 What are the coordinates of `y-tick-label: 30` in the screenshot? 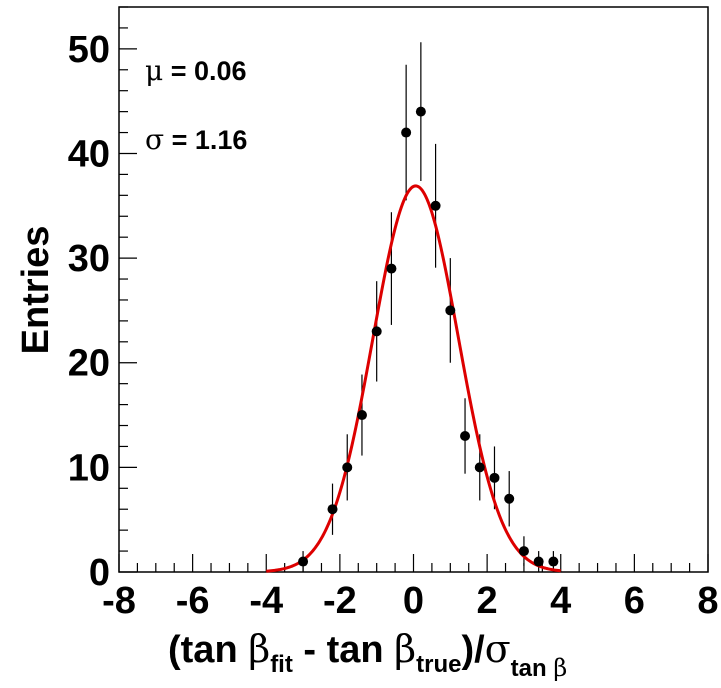 It's located at (89, 259).